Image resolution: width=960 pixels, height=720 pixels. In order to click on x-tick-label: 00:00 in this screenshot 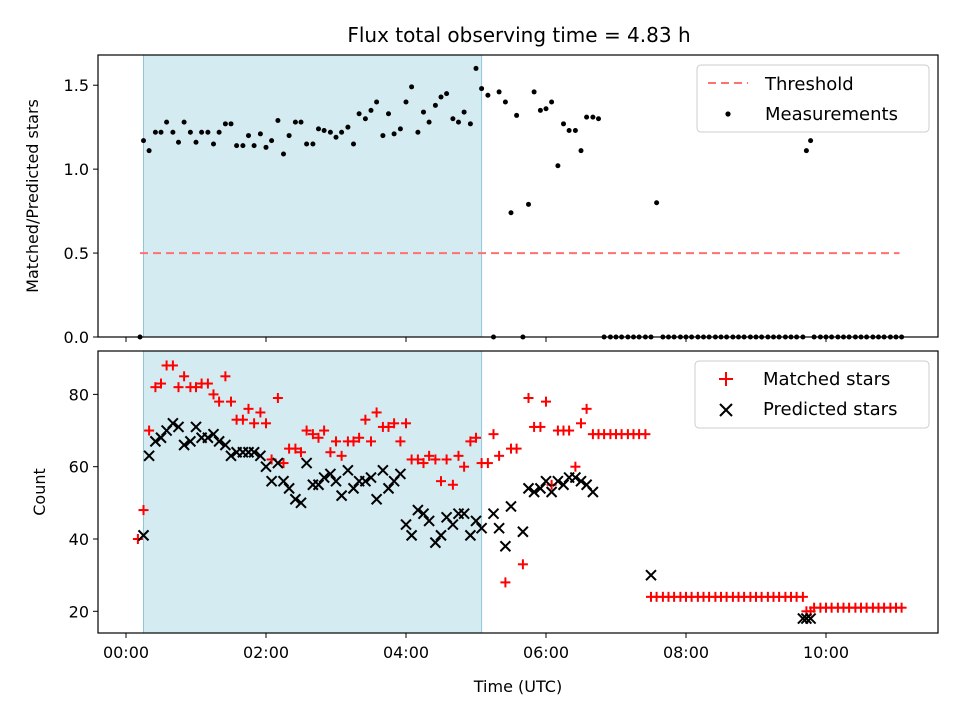, I will do `click(126, 652)`.